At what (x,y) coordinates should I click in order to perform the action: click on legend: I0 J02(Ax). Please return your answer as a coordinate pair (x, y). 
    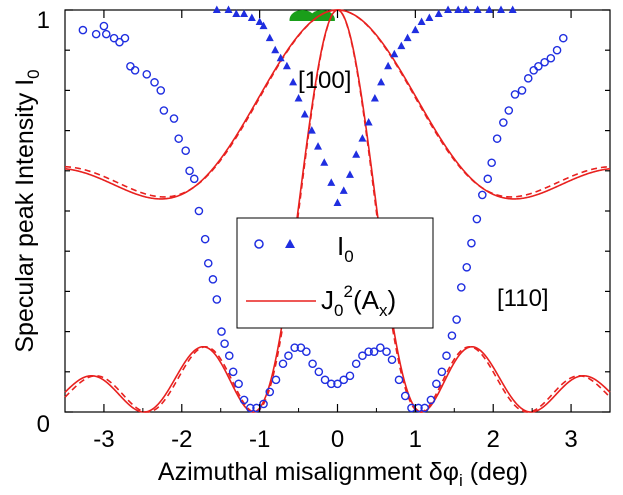
    Looking at the image, I should click on (335, 273).